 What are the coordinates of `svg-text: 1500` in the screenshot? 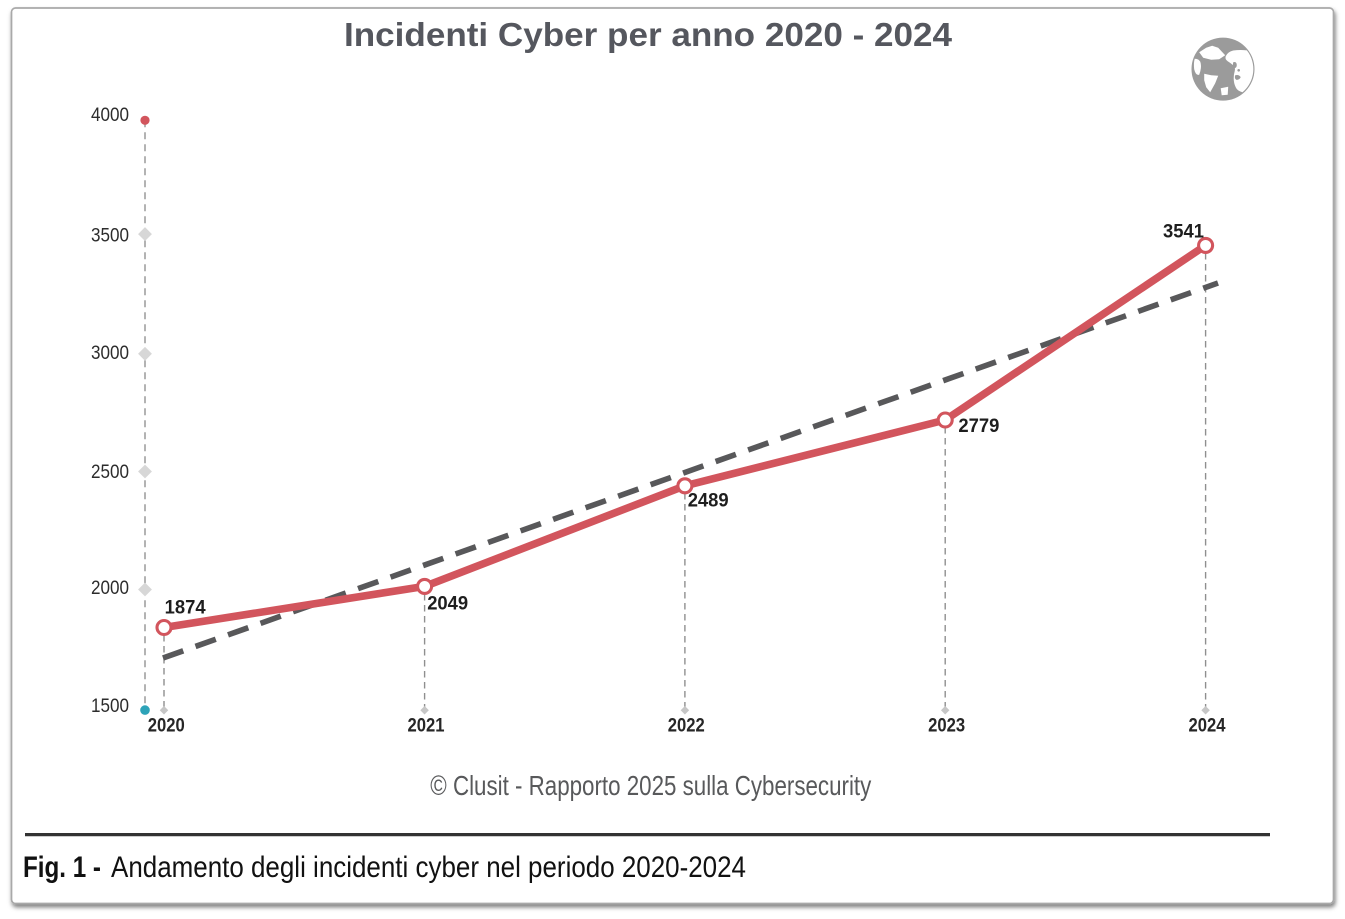 It's located at (110, 706).